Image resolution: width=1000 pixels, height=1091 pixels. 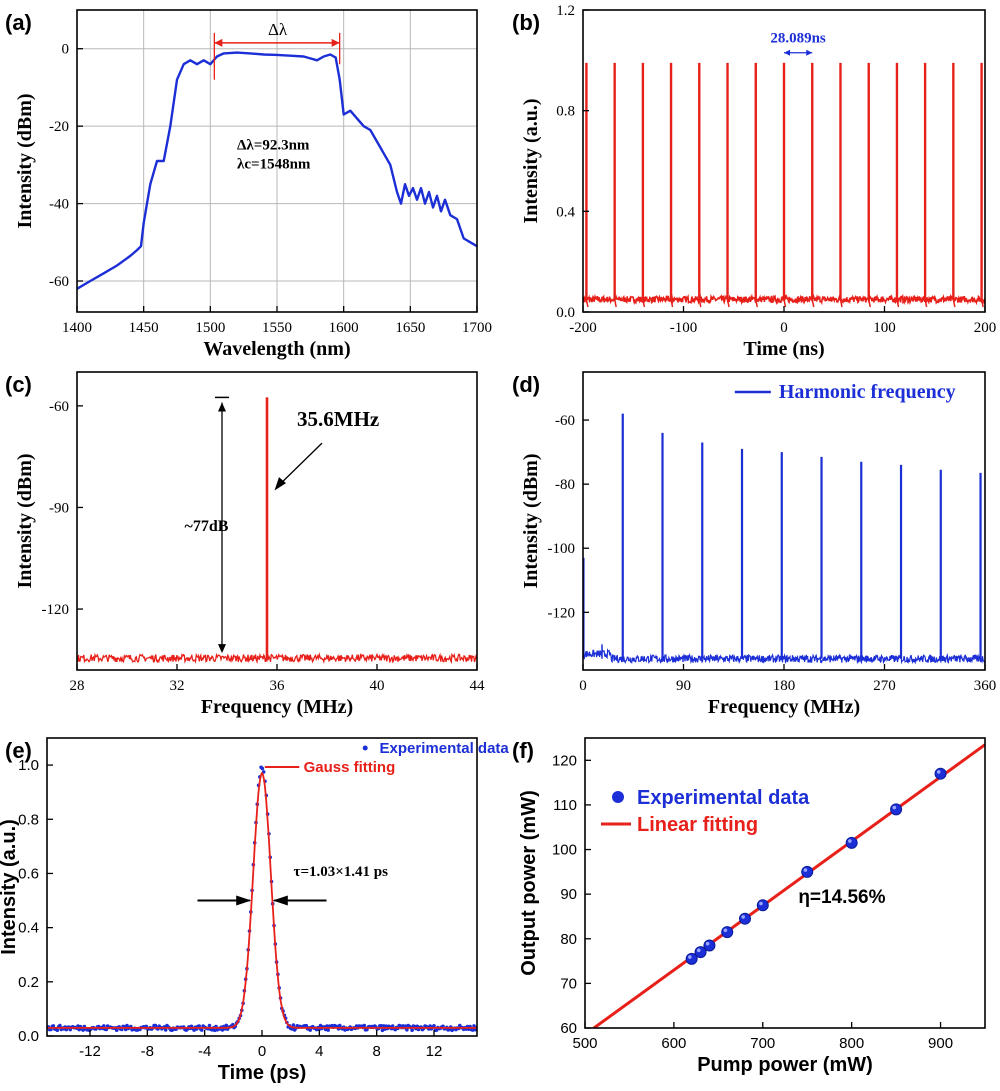 I want to click on y-tick-label: -100, so click(x=562, y=549).